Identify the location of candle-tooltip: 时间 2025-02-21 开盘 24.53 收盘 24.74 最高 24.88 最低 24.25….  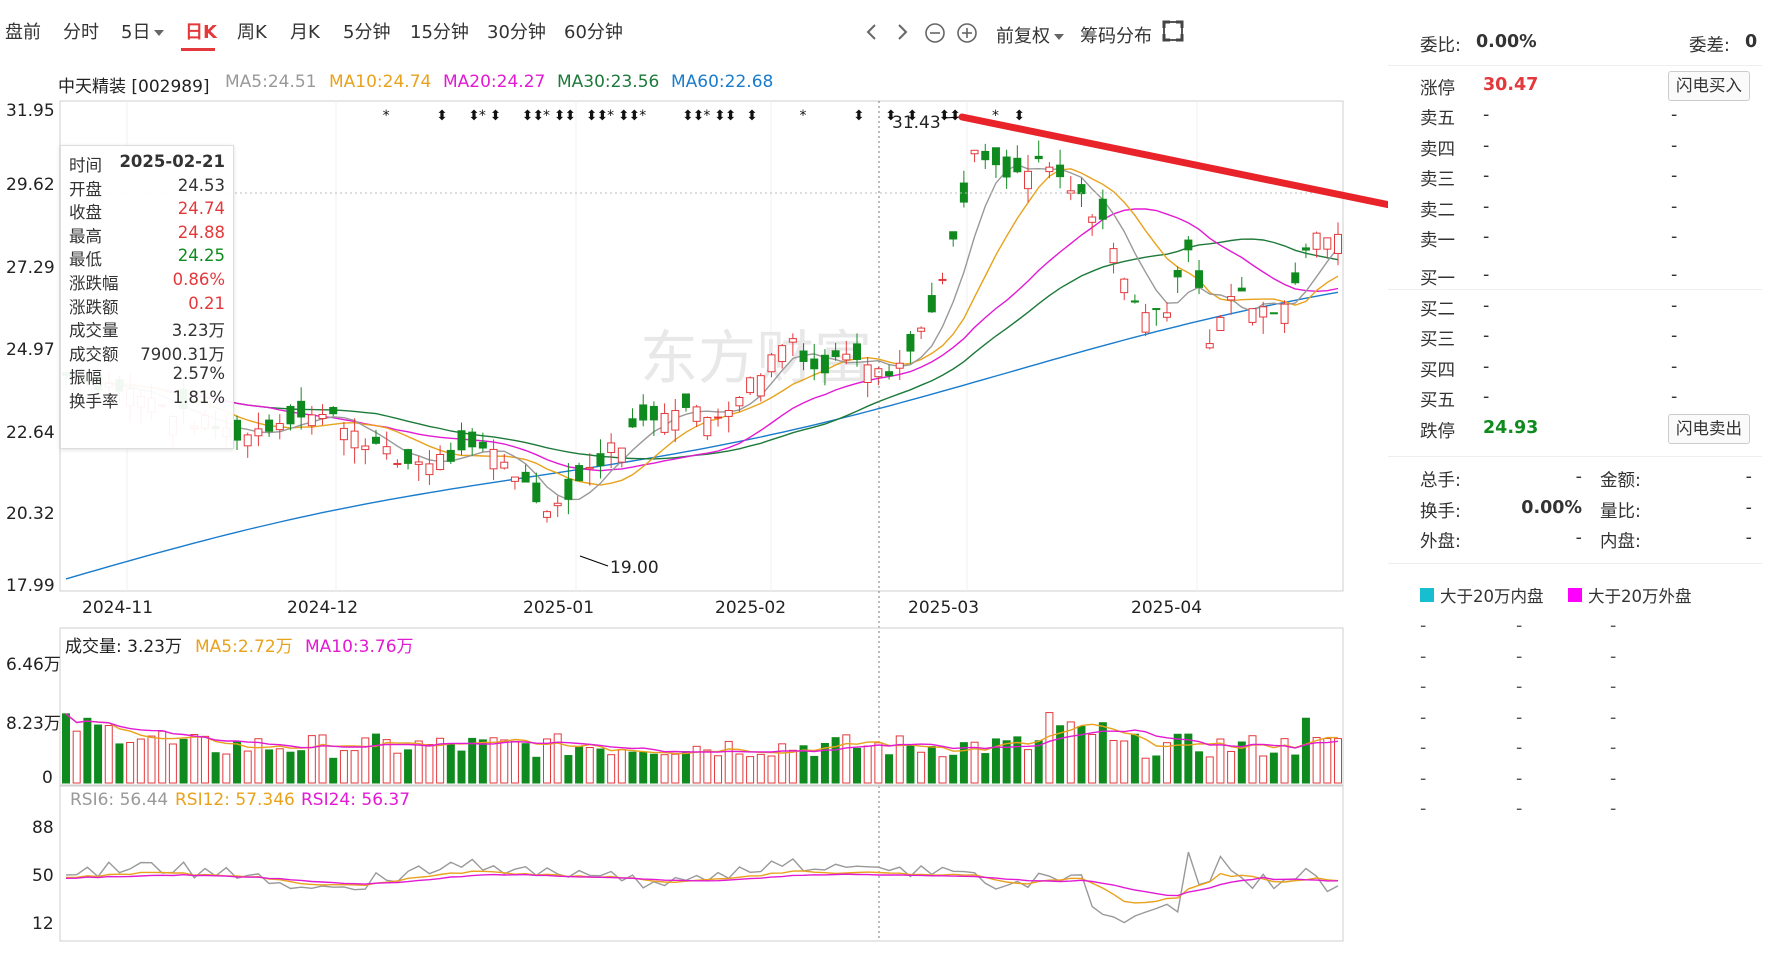
(147, 297).